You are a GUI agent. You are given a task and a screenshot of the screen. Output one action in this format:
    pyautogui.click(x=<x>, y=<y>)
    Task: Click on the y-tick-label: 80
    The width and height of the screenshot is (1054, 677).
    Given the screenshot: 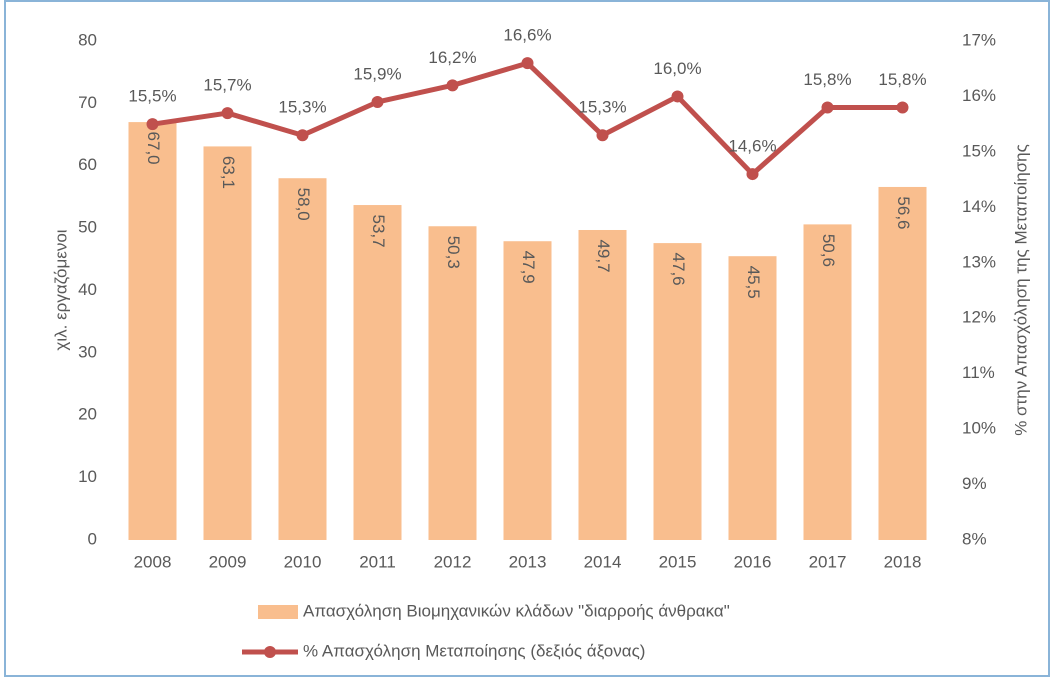 What is the action you would take?
    pyautogui.click(x=87, y=39)
    